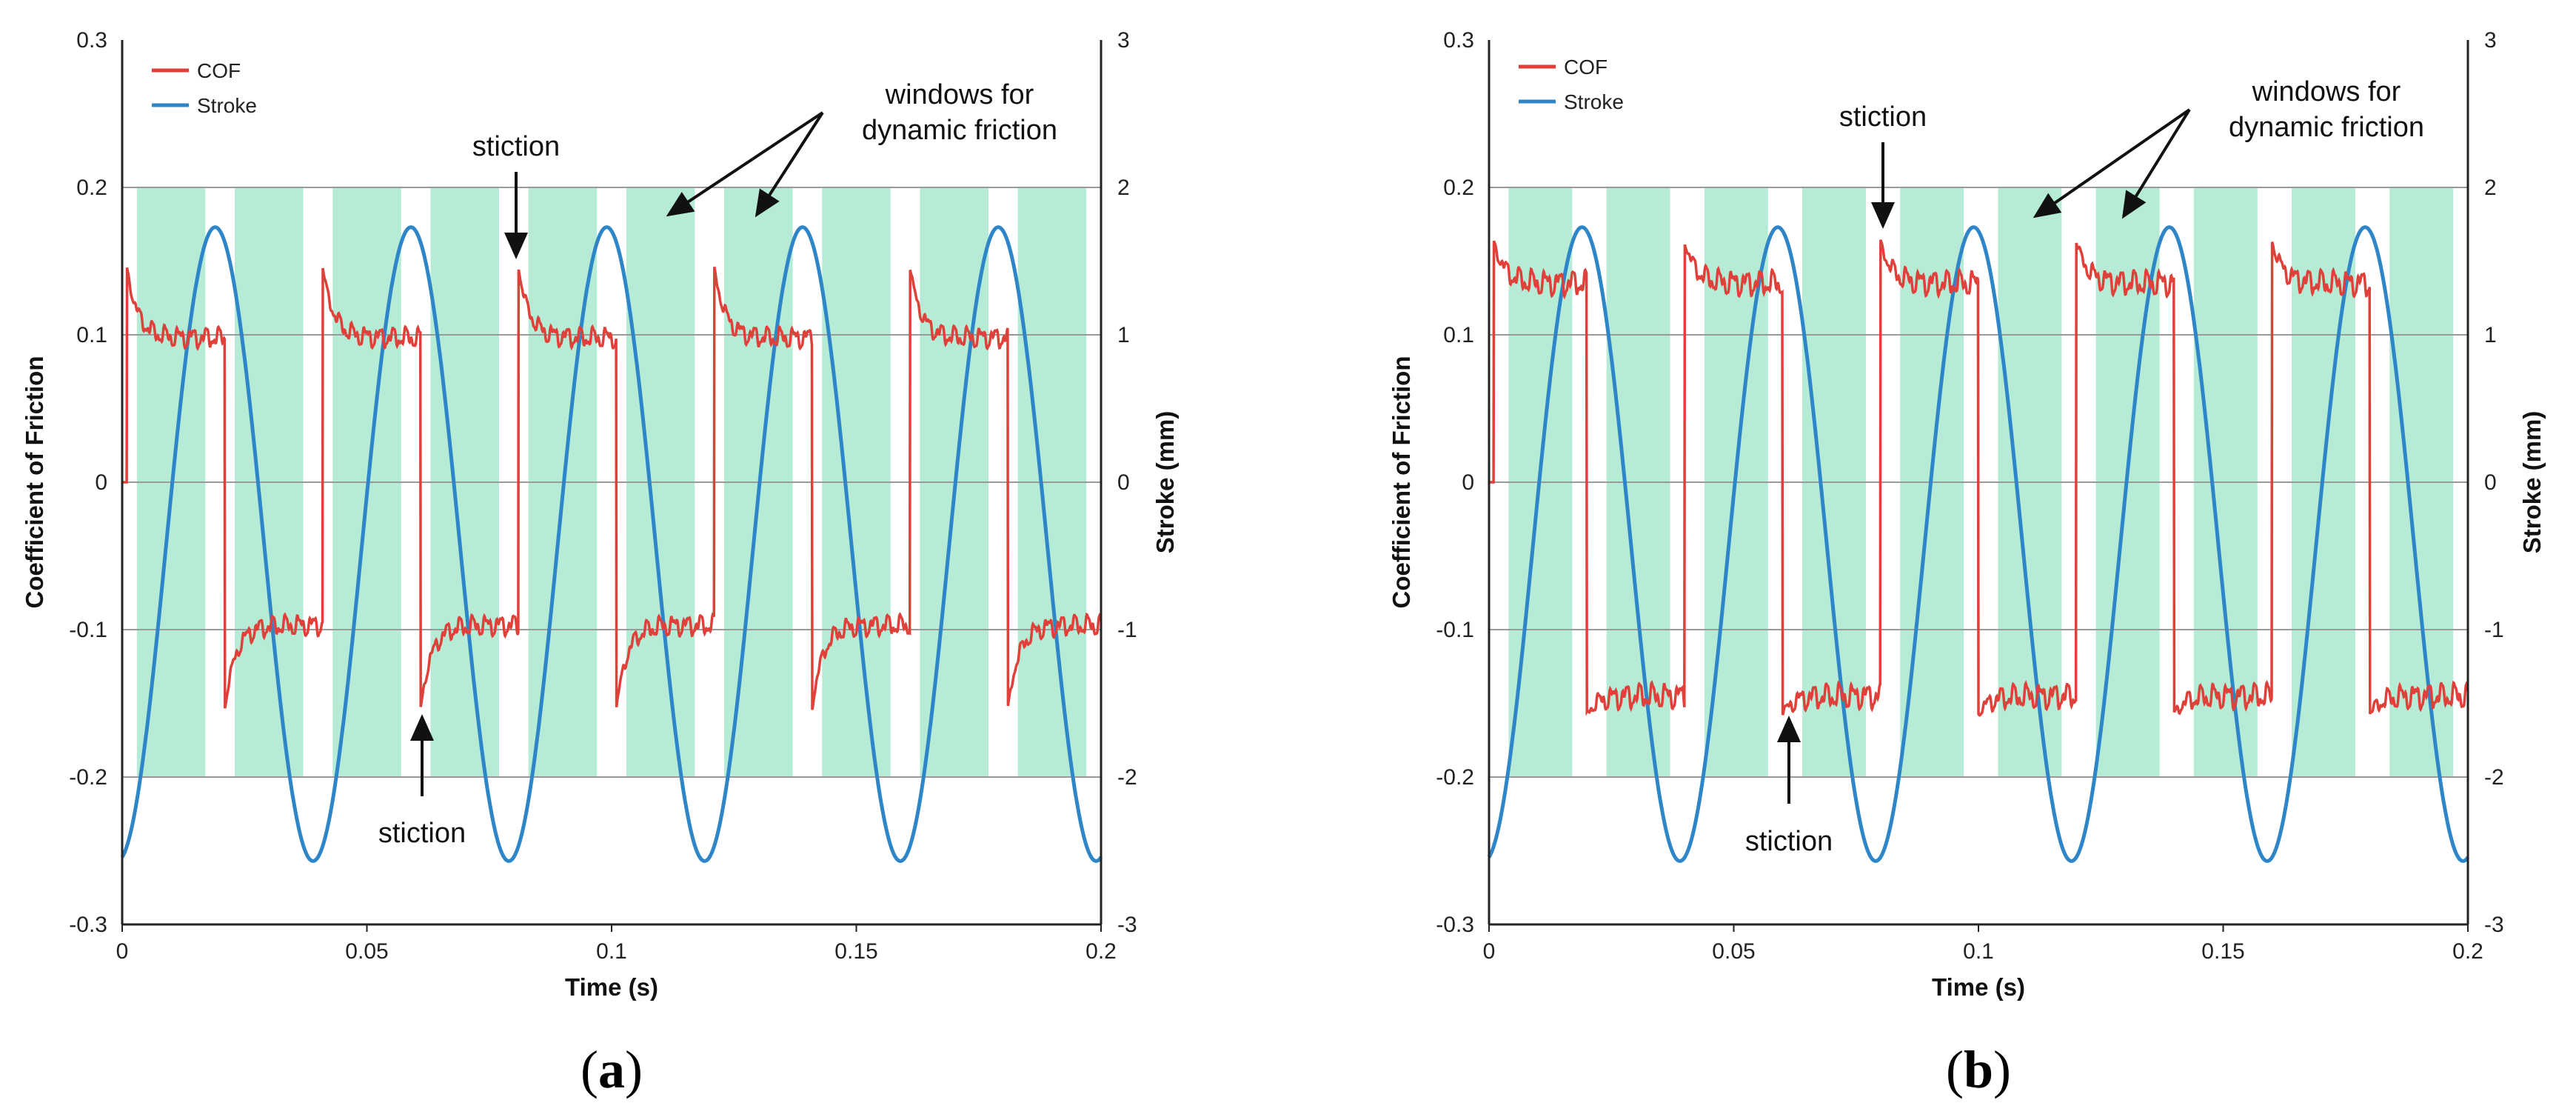 Image resolution: width=2576 pixels, height=1120 pixels. I want to click on caption-letter: b, so click(1978, 1069).